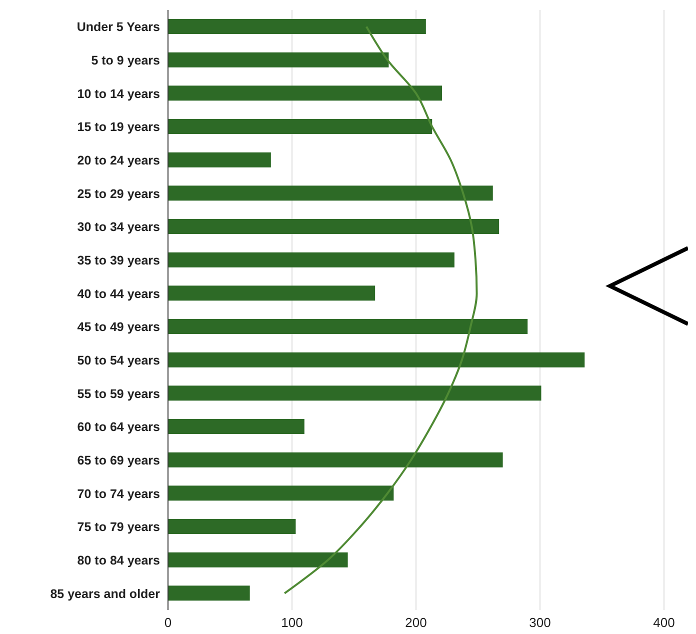 The height and width of the screenshot is (634, 696). What do you see at coordinates (118, 493) in the screenshot?
I see `y-tick-label: 70 to 74 years` at bounding box center [118, 493].